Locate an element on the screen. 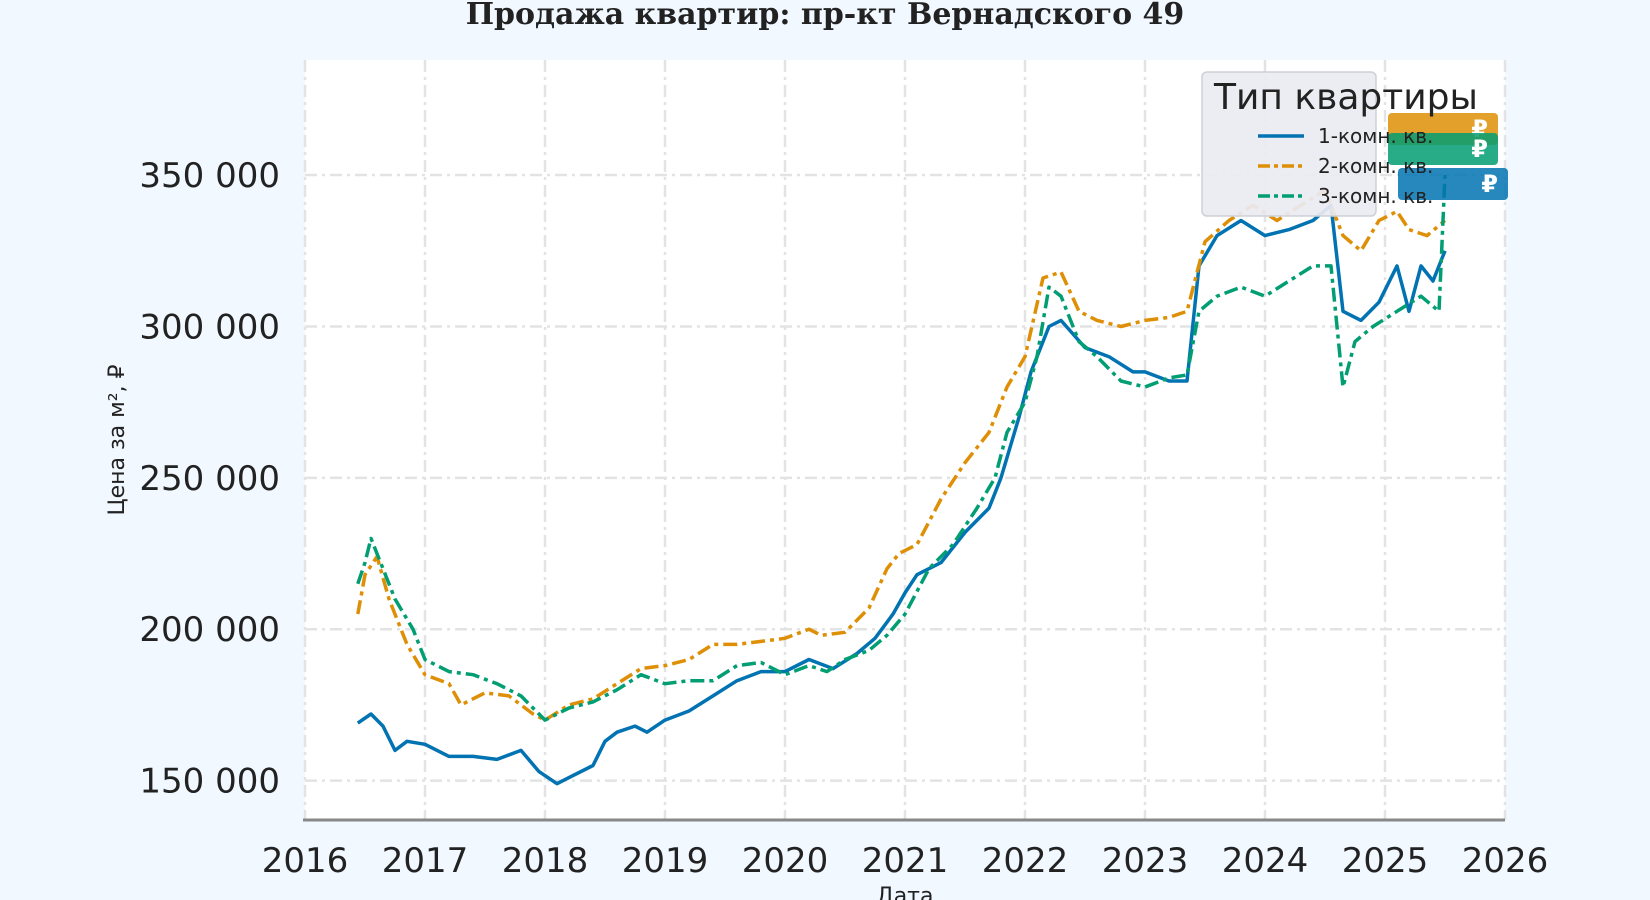 The width and height of the screenshot is (1650, 900). legend-items: 1-комн. кв. 2-комн. кв. 3-комн. кв. is located at coordinates (1345, 166).